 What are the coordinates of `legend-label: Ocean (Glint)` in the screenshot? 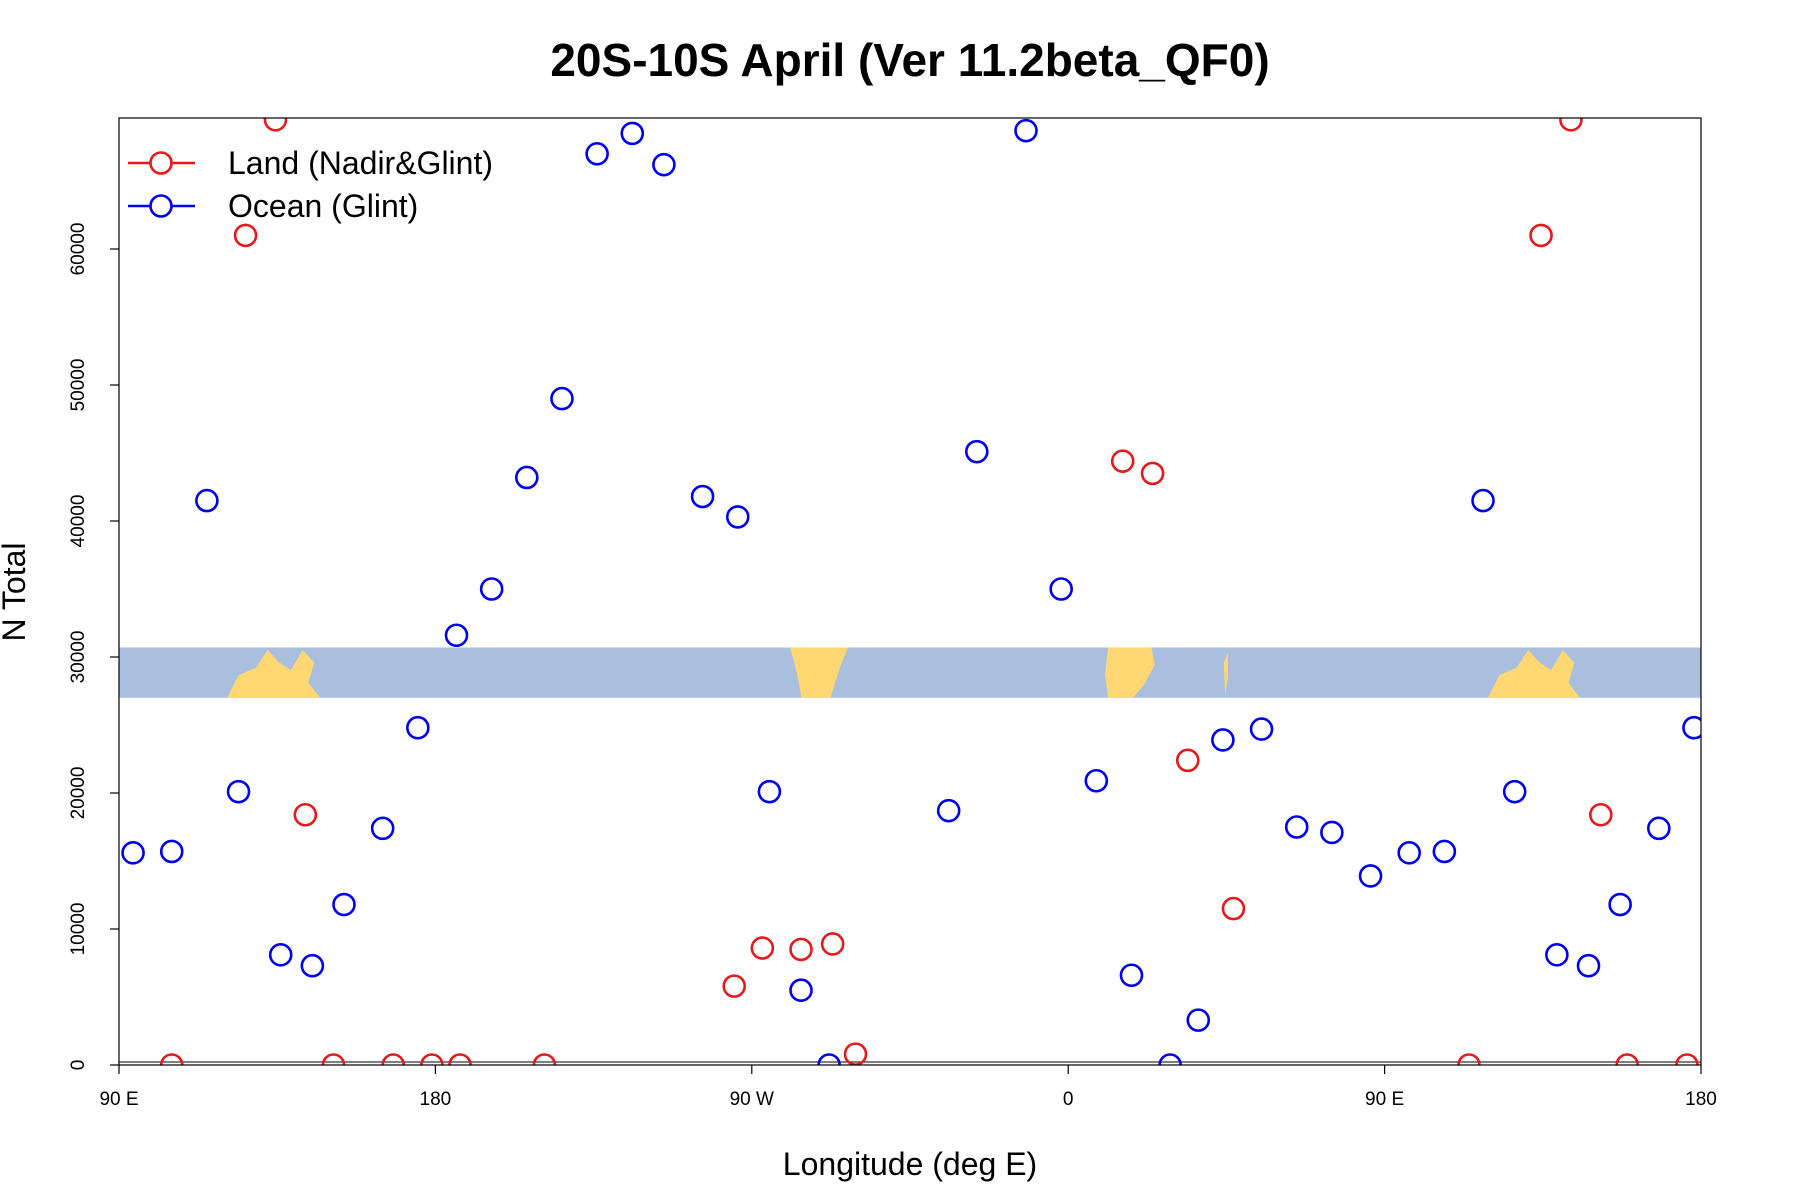 It's located at (323, 206).